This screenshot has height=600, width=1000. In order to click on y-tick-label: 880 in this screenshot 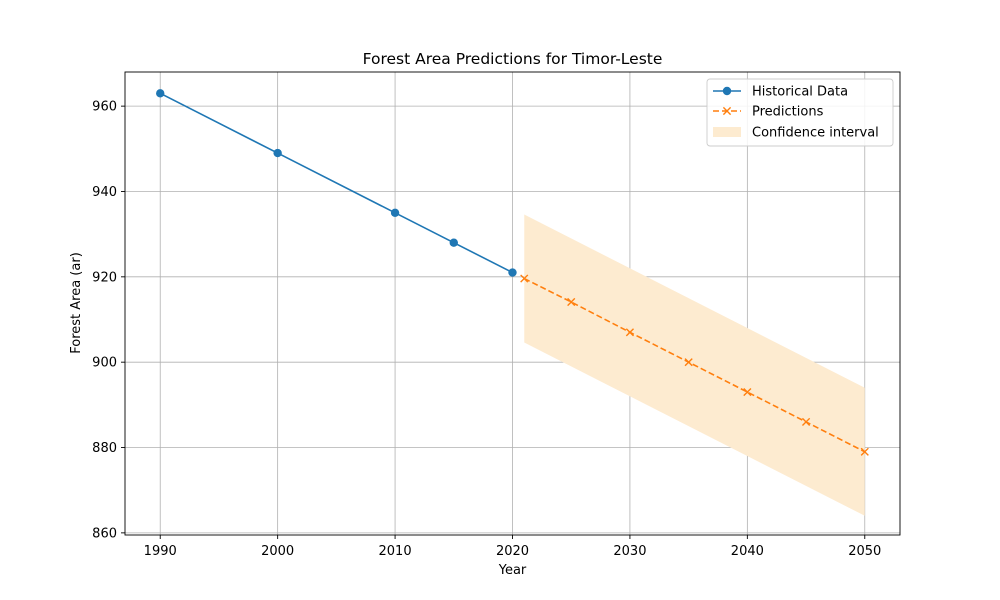, I will do `click(104, 448)`.